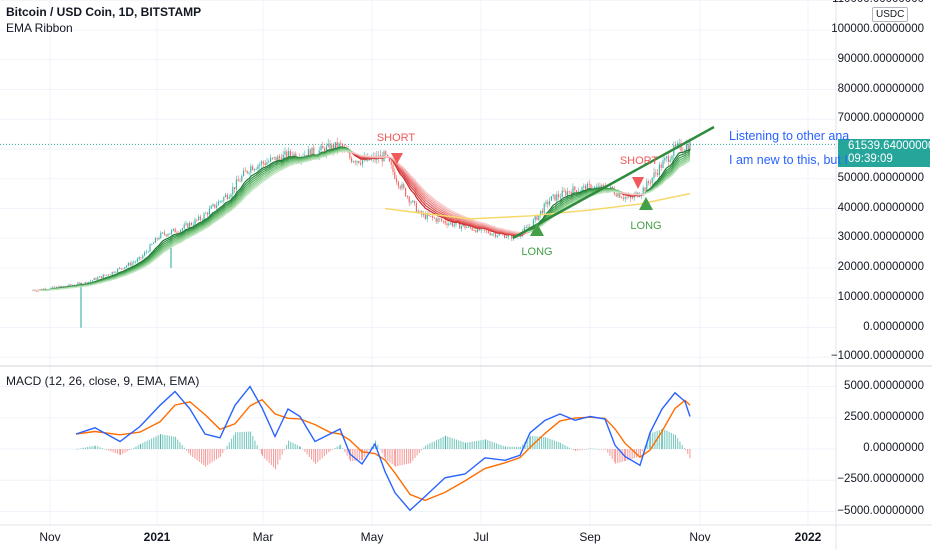 The width and height of the screenshot is (932, 550). I want to click on currency-unit-badge: USDC, so click(890, 14).